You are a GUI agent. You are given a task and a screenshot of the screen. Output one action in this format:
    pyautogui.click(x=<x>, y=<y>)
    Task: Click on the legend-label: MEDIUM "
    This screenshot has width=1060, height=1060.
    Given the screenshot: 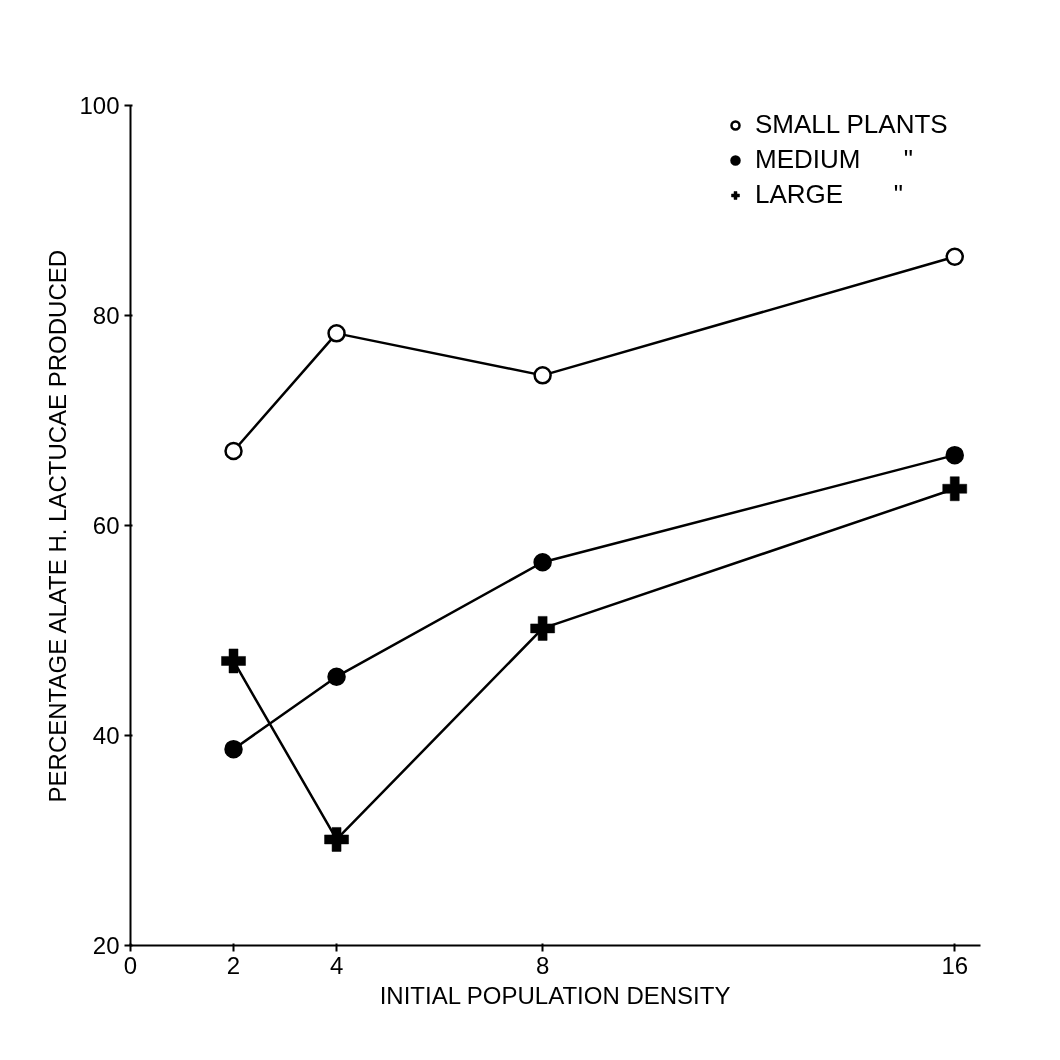 What is the action you would take?
    pyautogui.click(x=834, y=159)
    